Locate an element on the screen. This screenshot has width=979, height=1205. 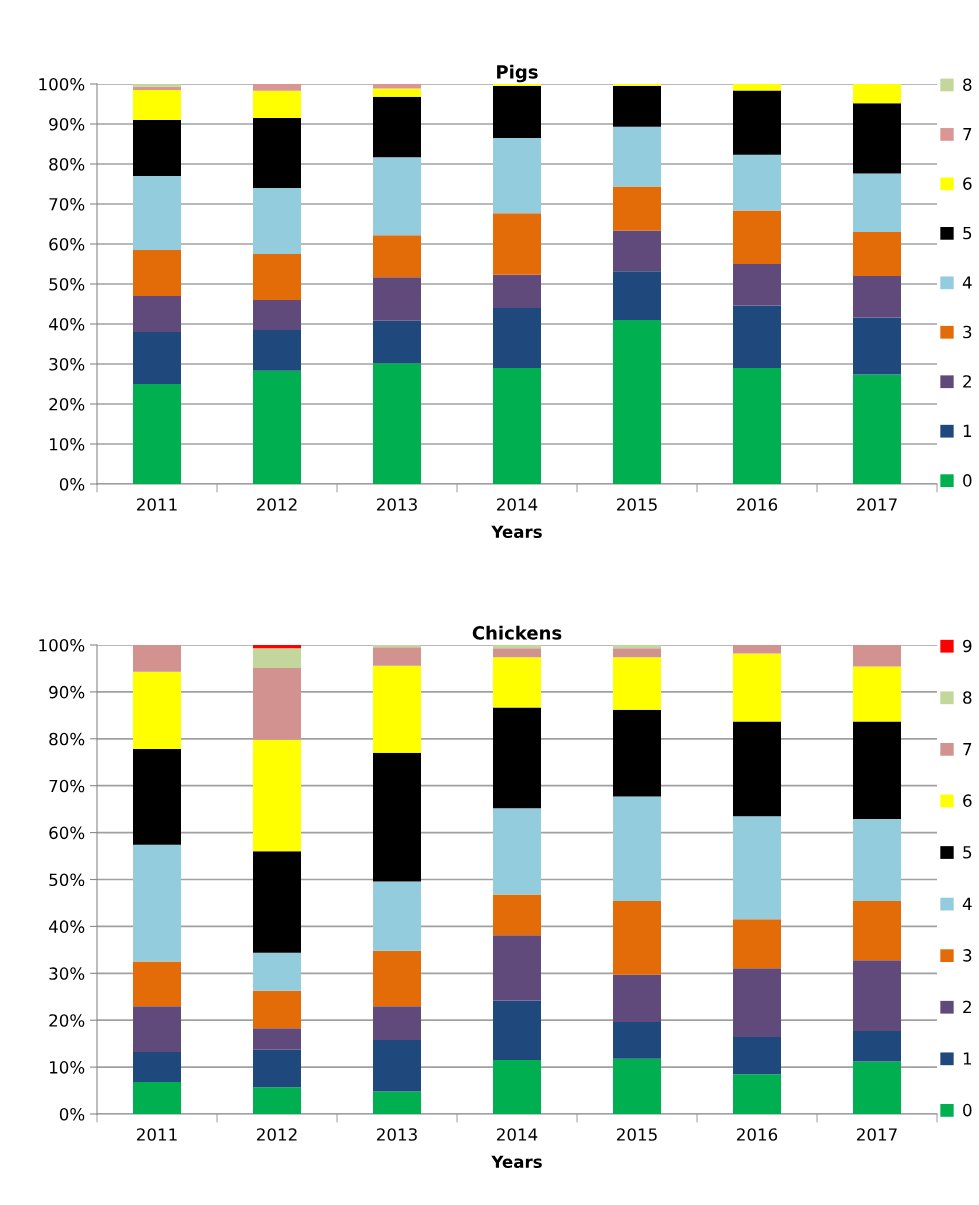
y-tick-label: 40% is located at coordinates (66, 324).